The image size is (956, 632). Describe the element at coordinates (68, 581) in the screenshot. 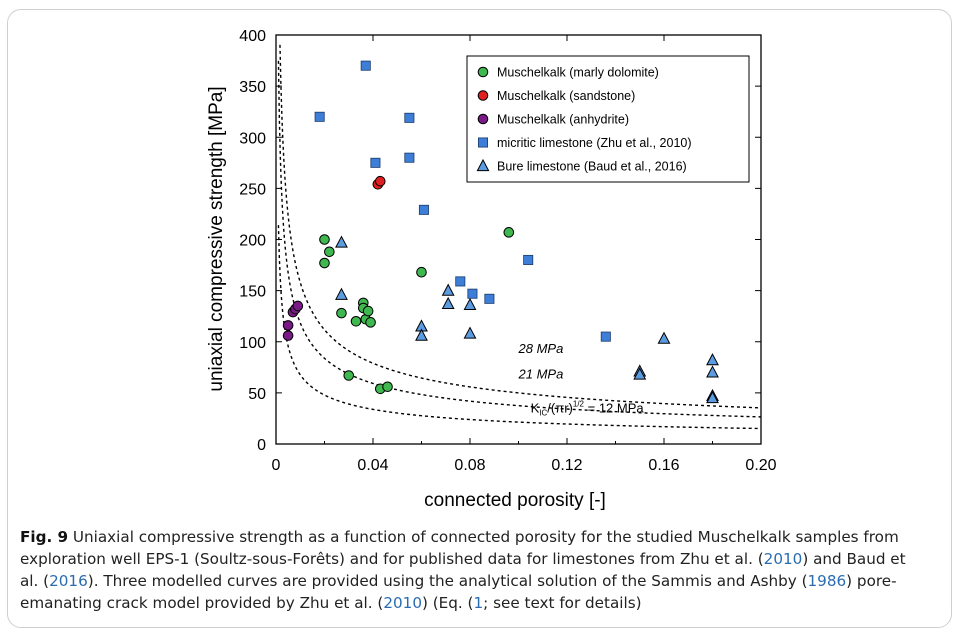

I see `citation-baud-2016: 2016` at that location.